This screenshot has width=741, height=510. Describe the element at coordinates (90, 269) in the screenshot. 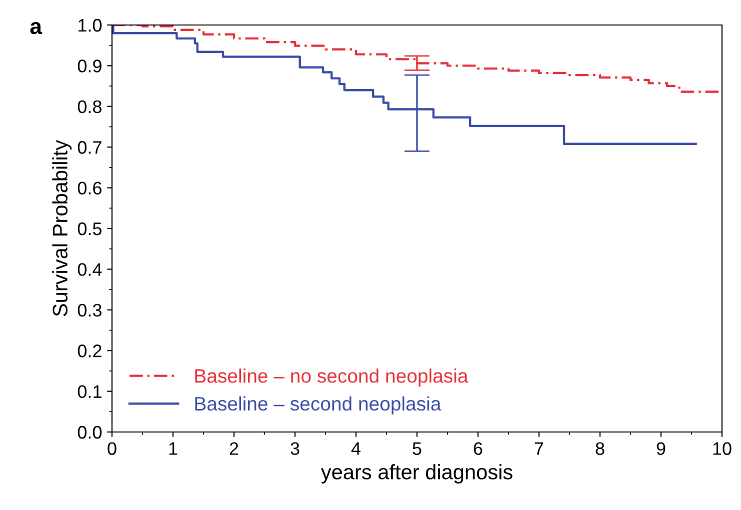

I see `y-tick-label: 0.4` at that location.